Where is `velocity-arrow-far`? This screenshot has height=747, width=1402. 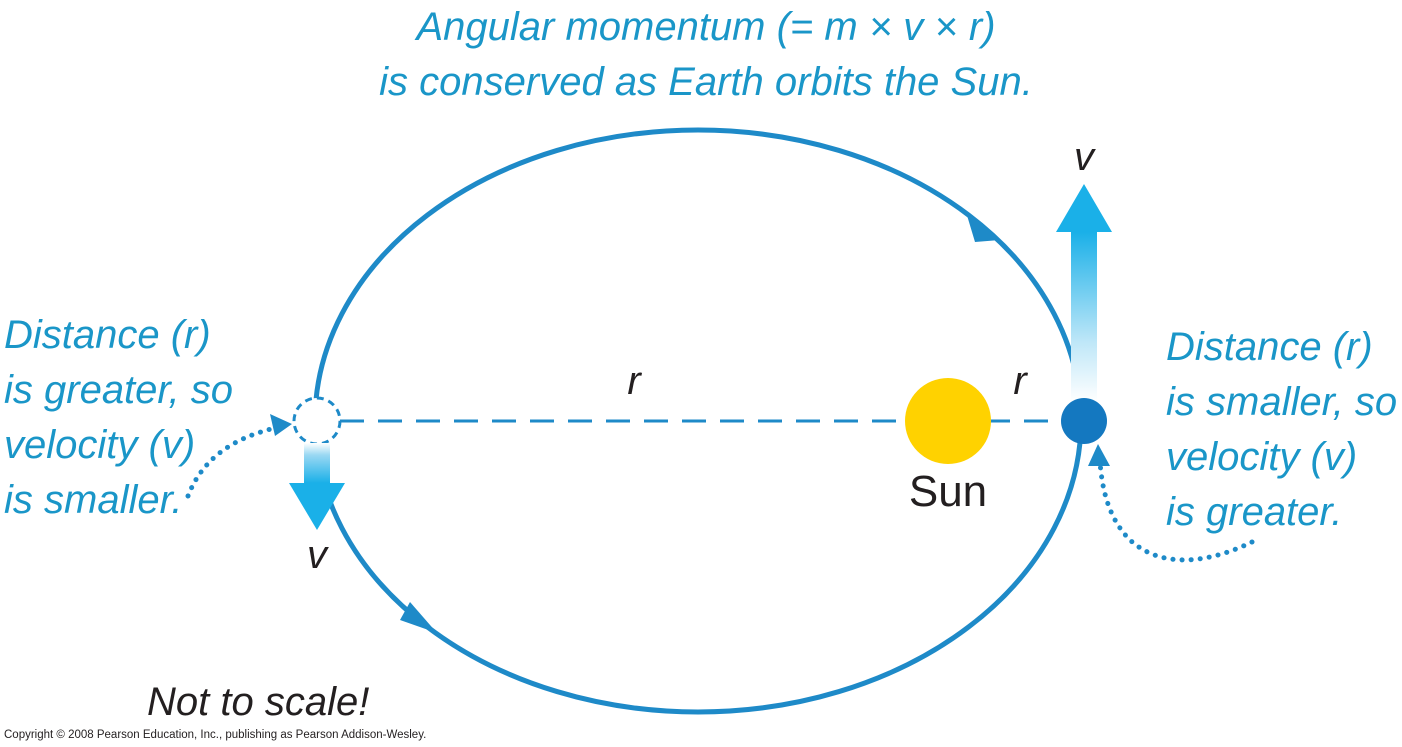
velocity-arrow-far is located at coordinates (317, 486).